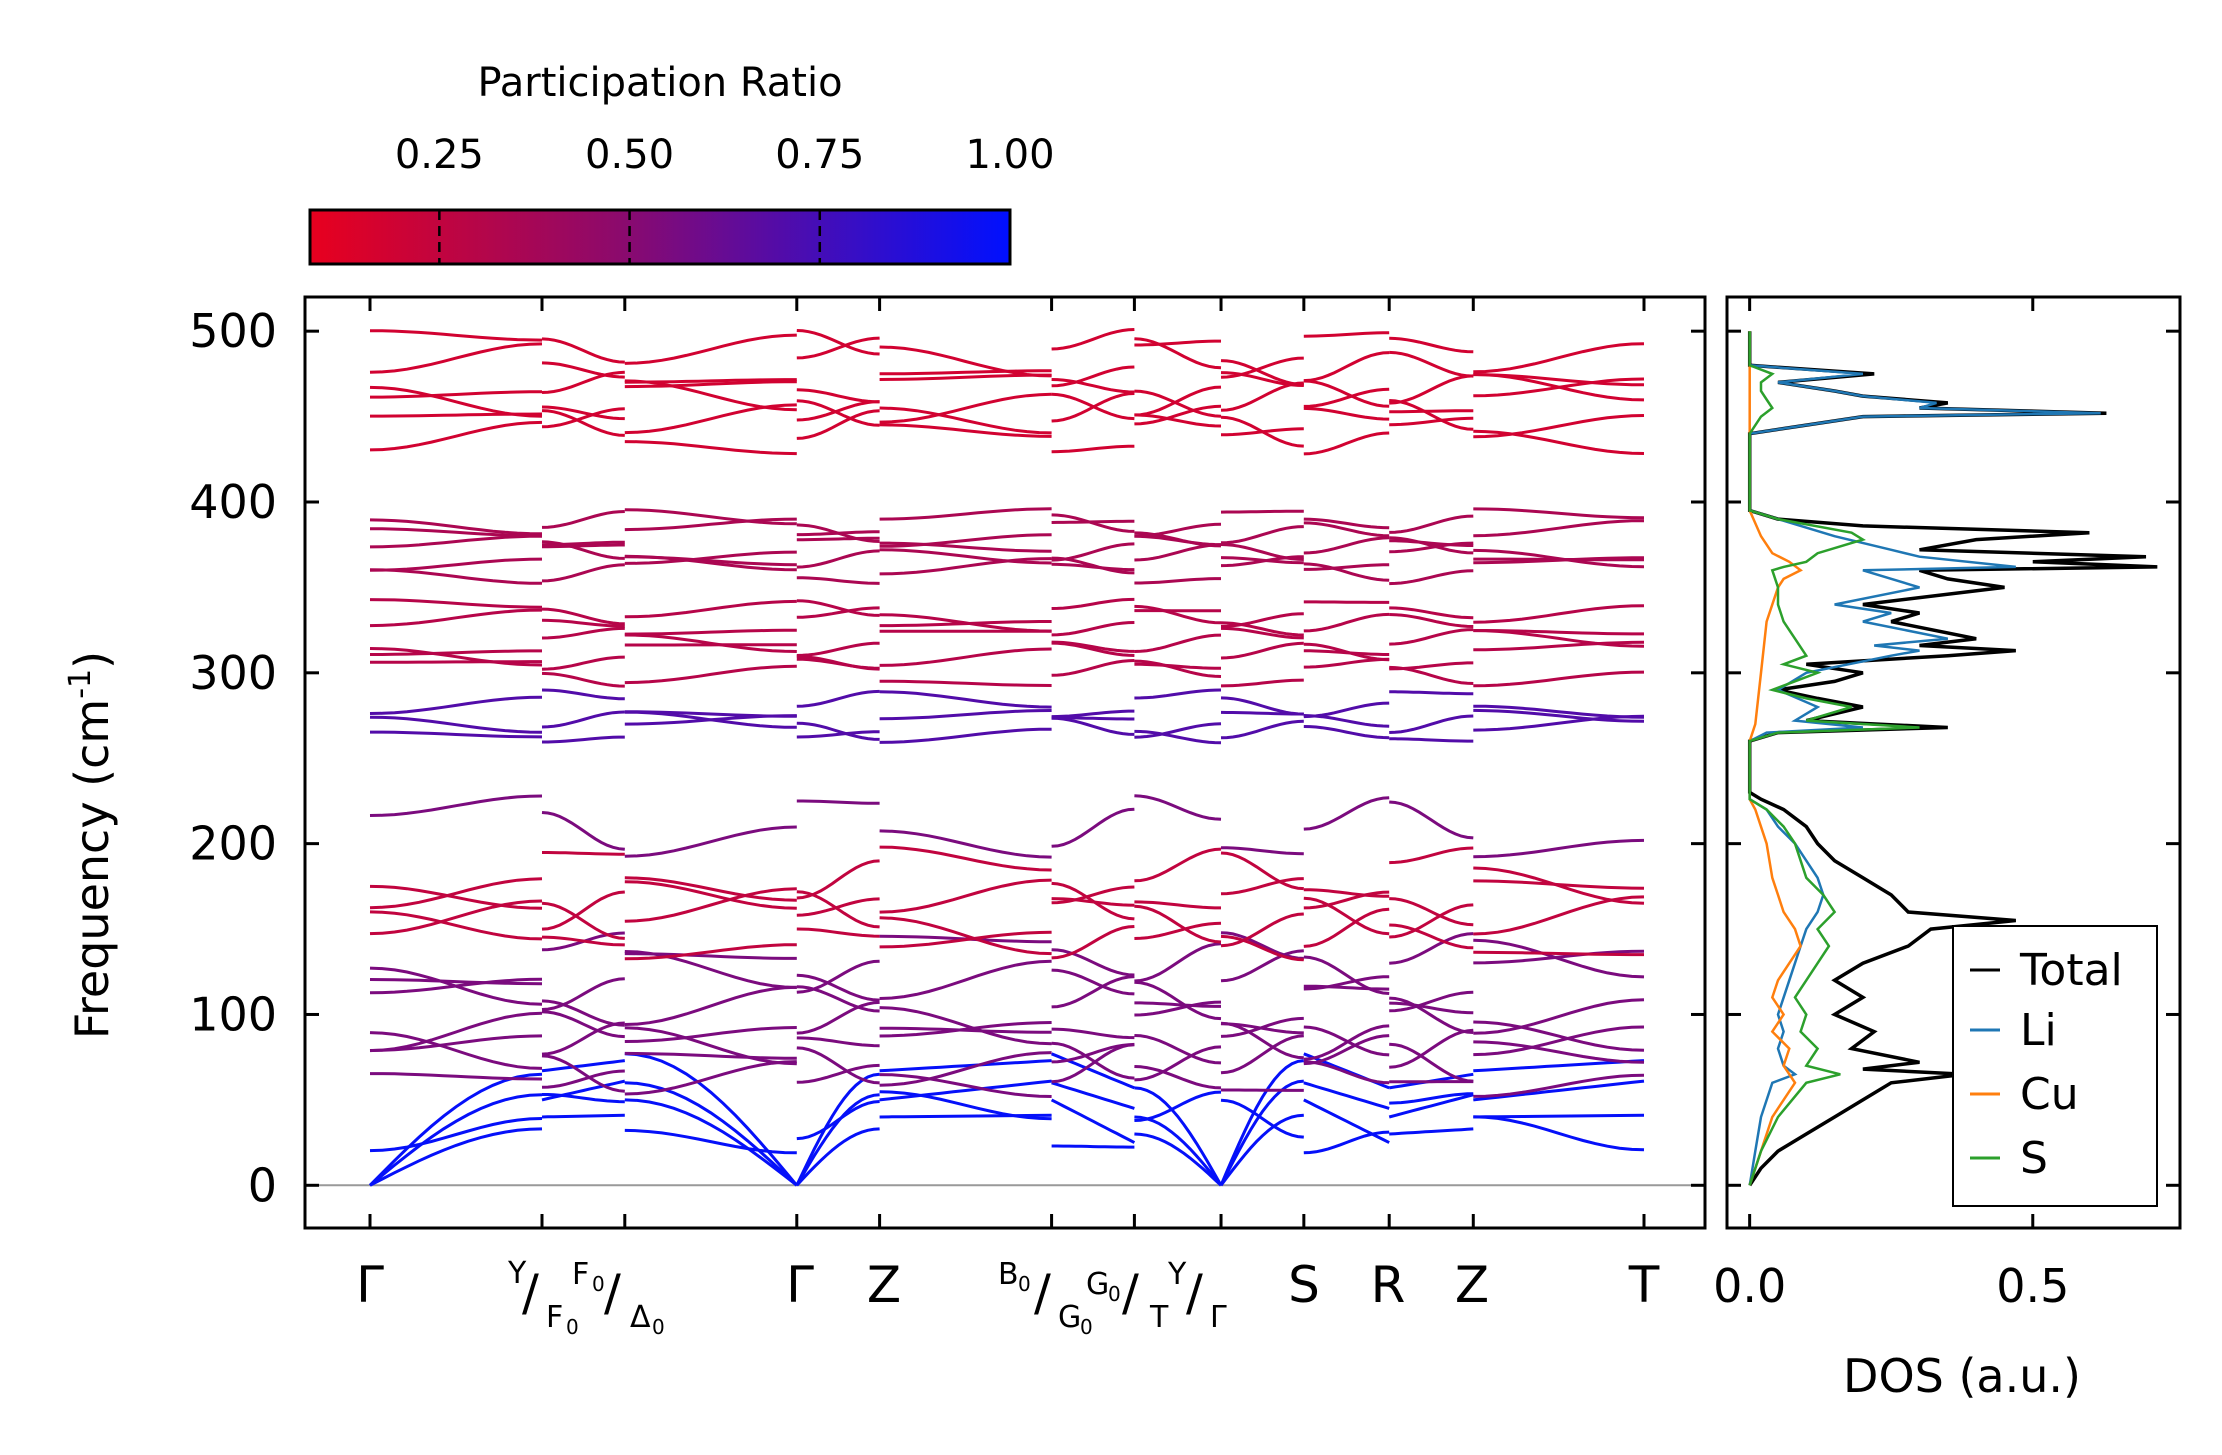 The width and height of the screenshot is (2222, 1455). What do you see at coordinates (233, 844) in the screenshot?
I see `band-ytick-label-200: 200` at bounding box center [233, 844].